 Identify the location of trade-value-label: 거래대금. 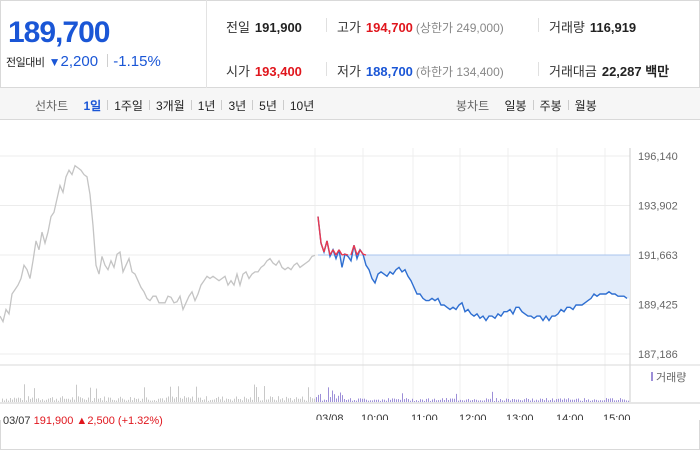
(573, 71).